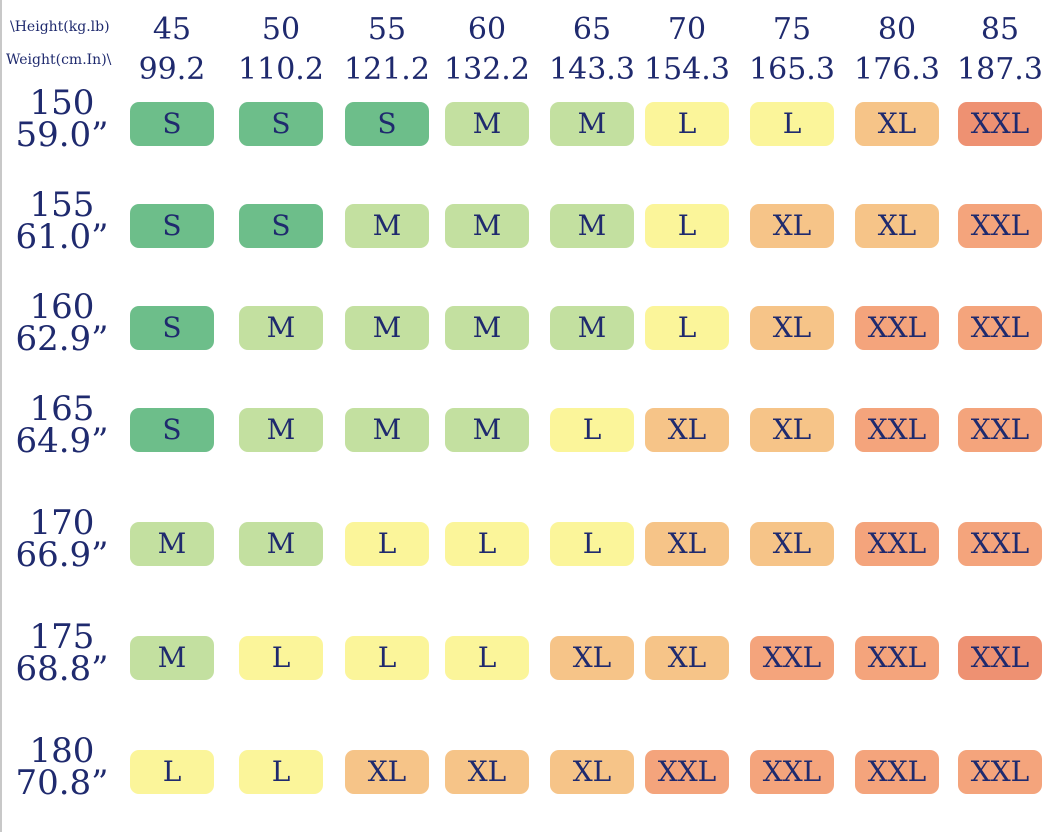 The width and height of the screenshot is (1057, 832). Describe the element at coordinates (172, 29) in the screenshot. I see `column-header-kg: 45` at that location.